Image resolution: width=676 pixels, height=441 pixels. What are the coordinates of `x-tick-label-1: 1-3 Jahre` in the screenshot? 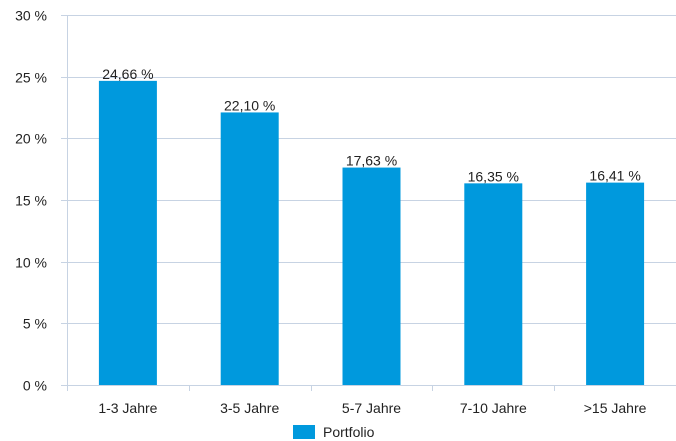 It's located at (127, 408).